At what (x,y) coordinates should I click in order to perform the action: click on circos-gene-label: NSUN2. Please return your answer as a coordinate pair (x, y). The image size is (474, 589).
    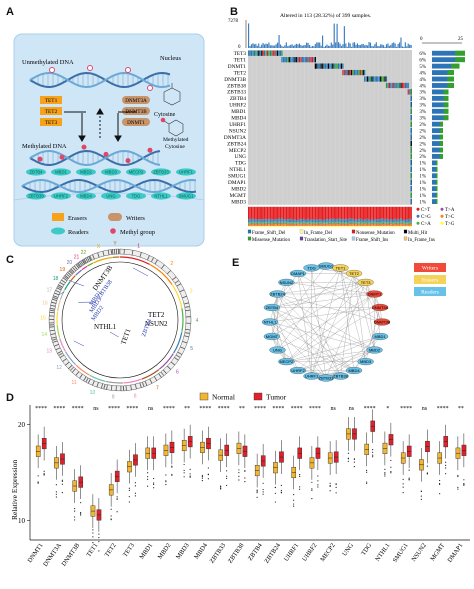
    Looking at the image, I should click on (156, 324).